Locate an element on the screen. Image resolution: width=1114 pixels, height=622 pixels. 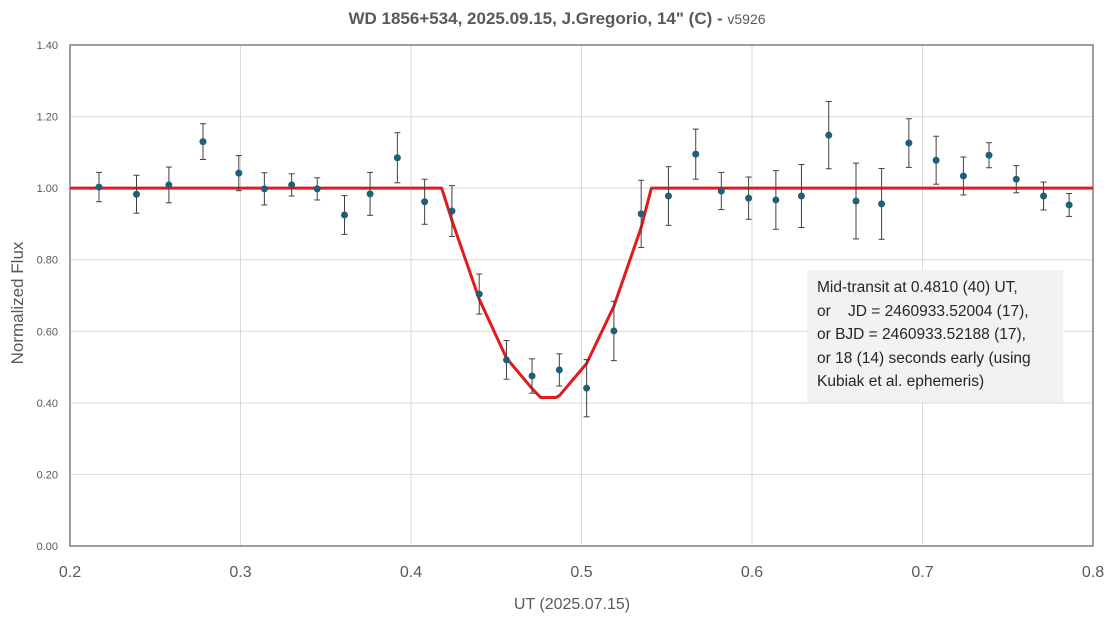
y-tick-label: 0.40 is located at coordinates (47, 404).